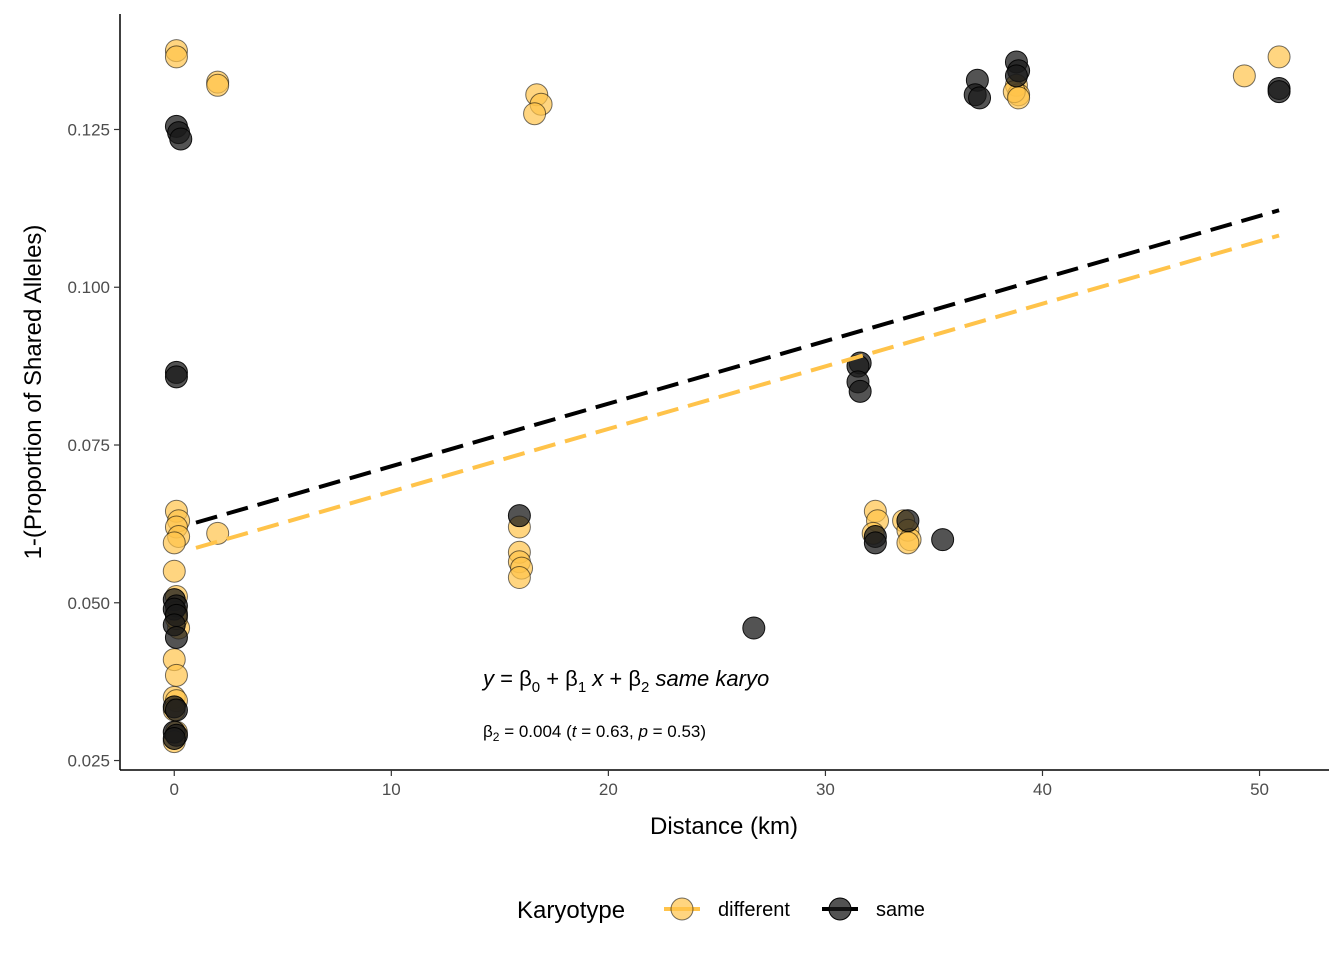 This screenshot has height=960, width=1344. I want to click on x-tick-label: 50, so click(1259, 789).